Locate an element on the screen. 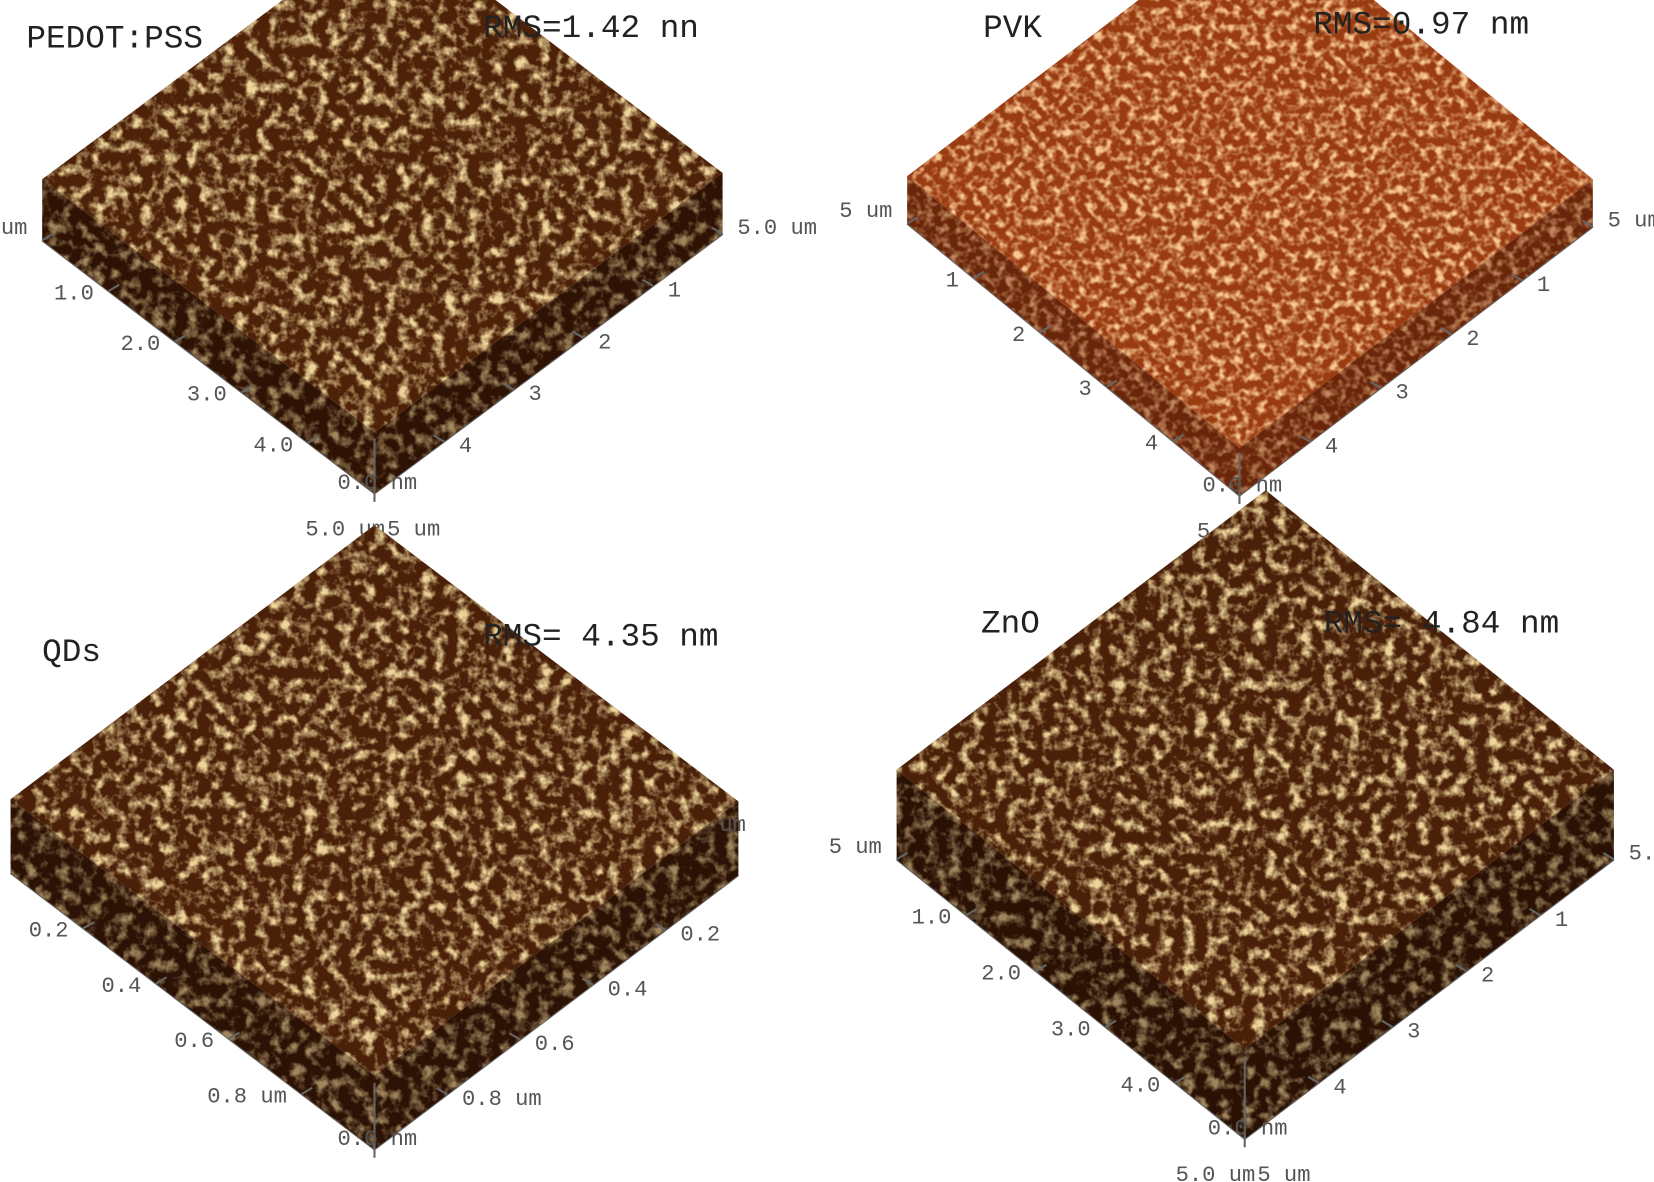 Image resolution: width=1654 pixels, height=1182 pixels. panel-label: PVK is located at coordinates (1012, 28).